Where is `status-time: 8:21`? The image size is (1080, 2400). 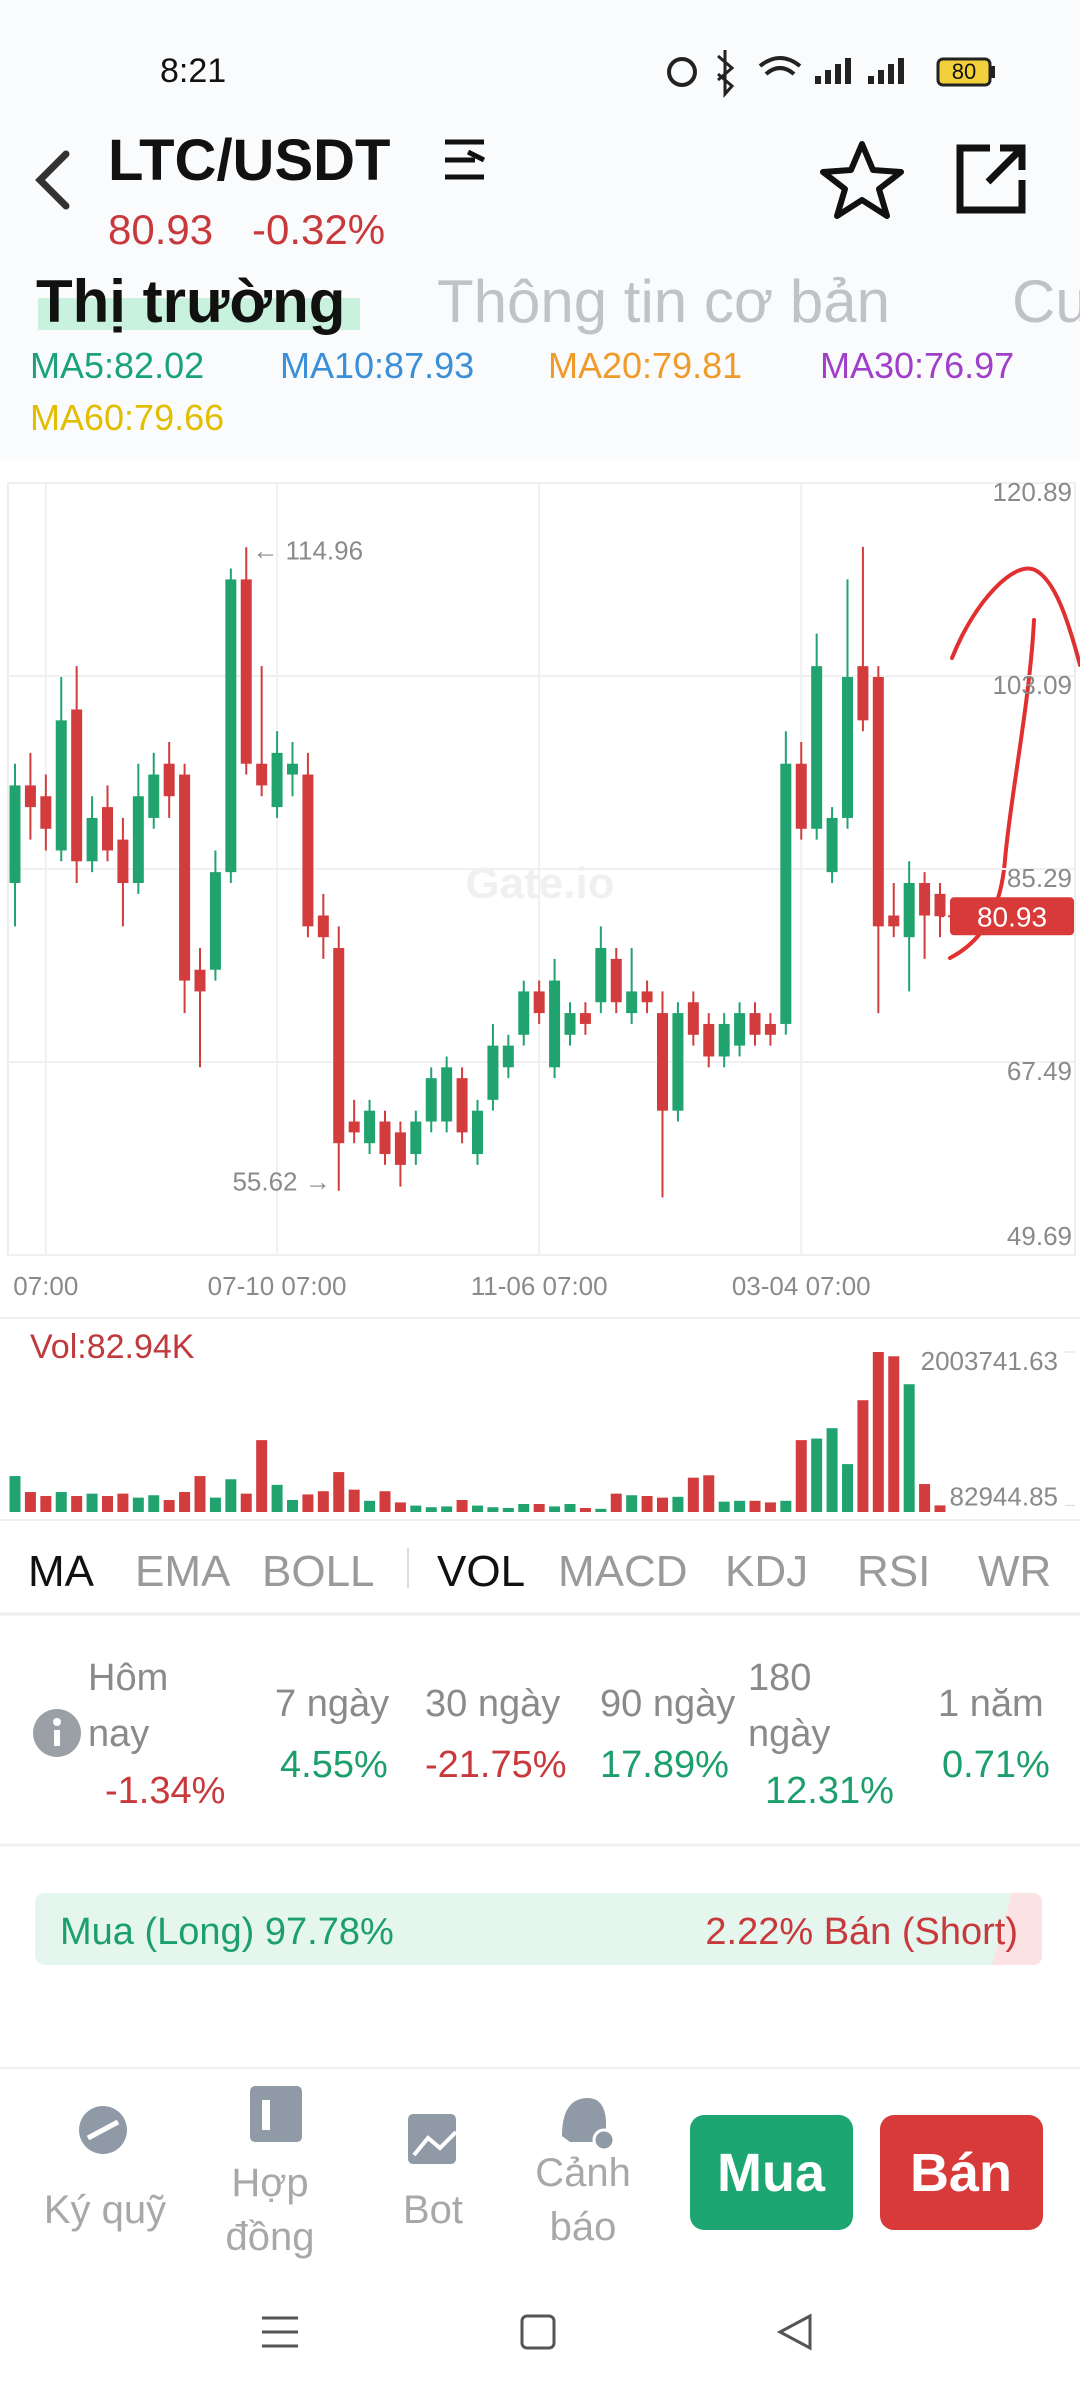
status-time: 8:21 is located at coordinates (193, 71).